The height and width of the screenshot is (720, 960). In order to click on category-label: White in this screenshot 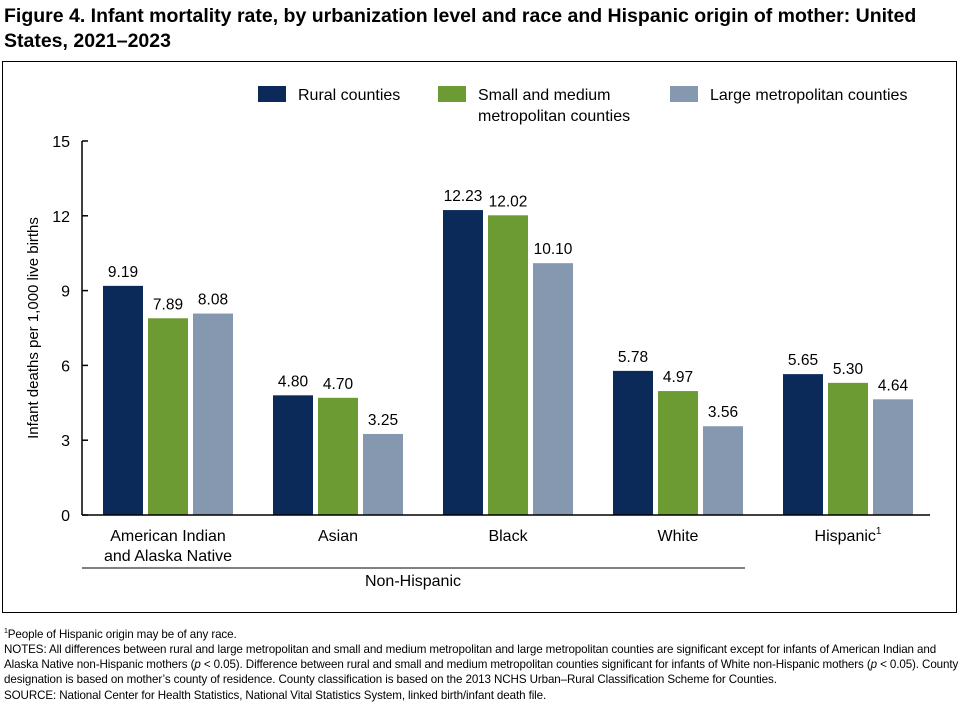, I will do `click(678, 536)`.